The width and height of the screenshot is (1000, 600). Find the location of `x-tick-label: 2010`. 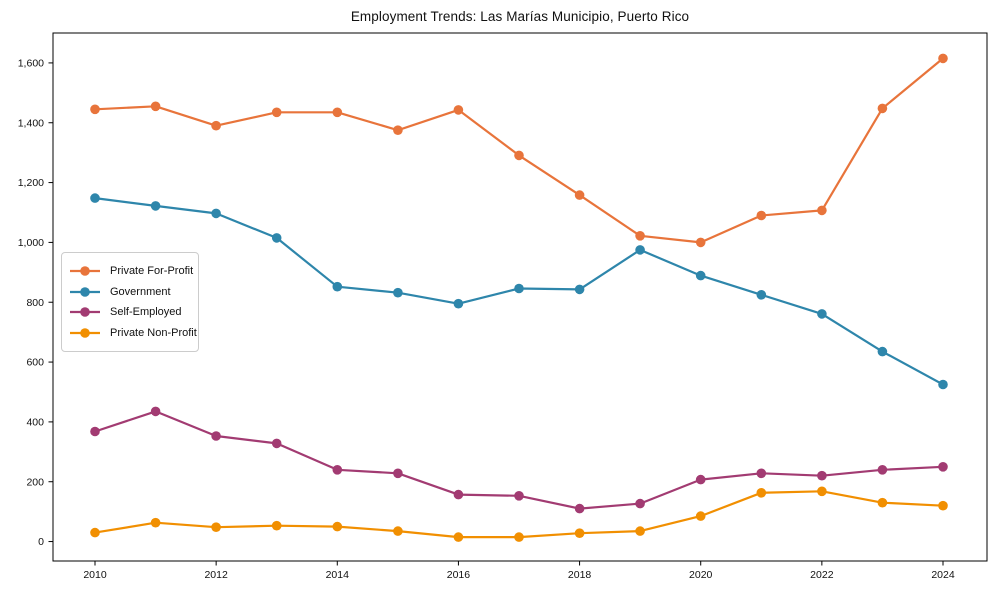

x-tick-label: 2010 is located at coordinates (95, 575).